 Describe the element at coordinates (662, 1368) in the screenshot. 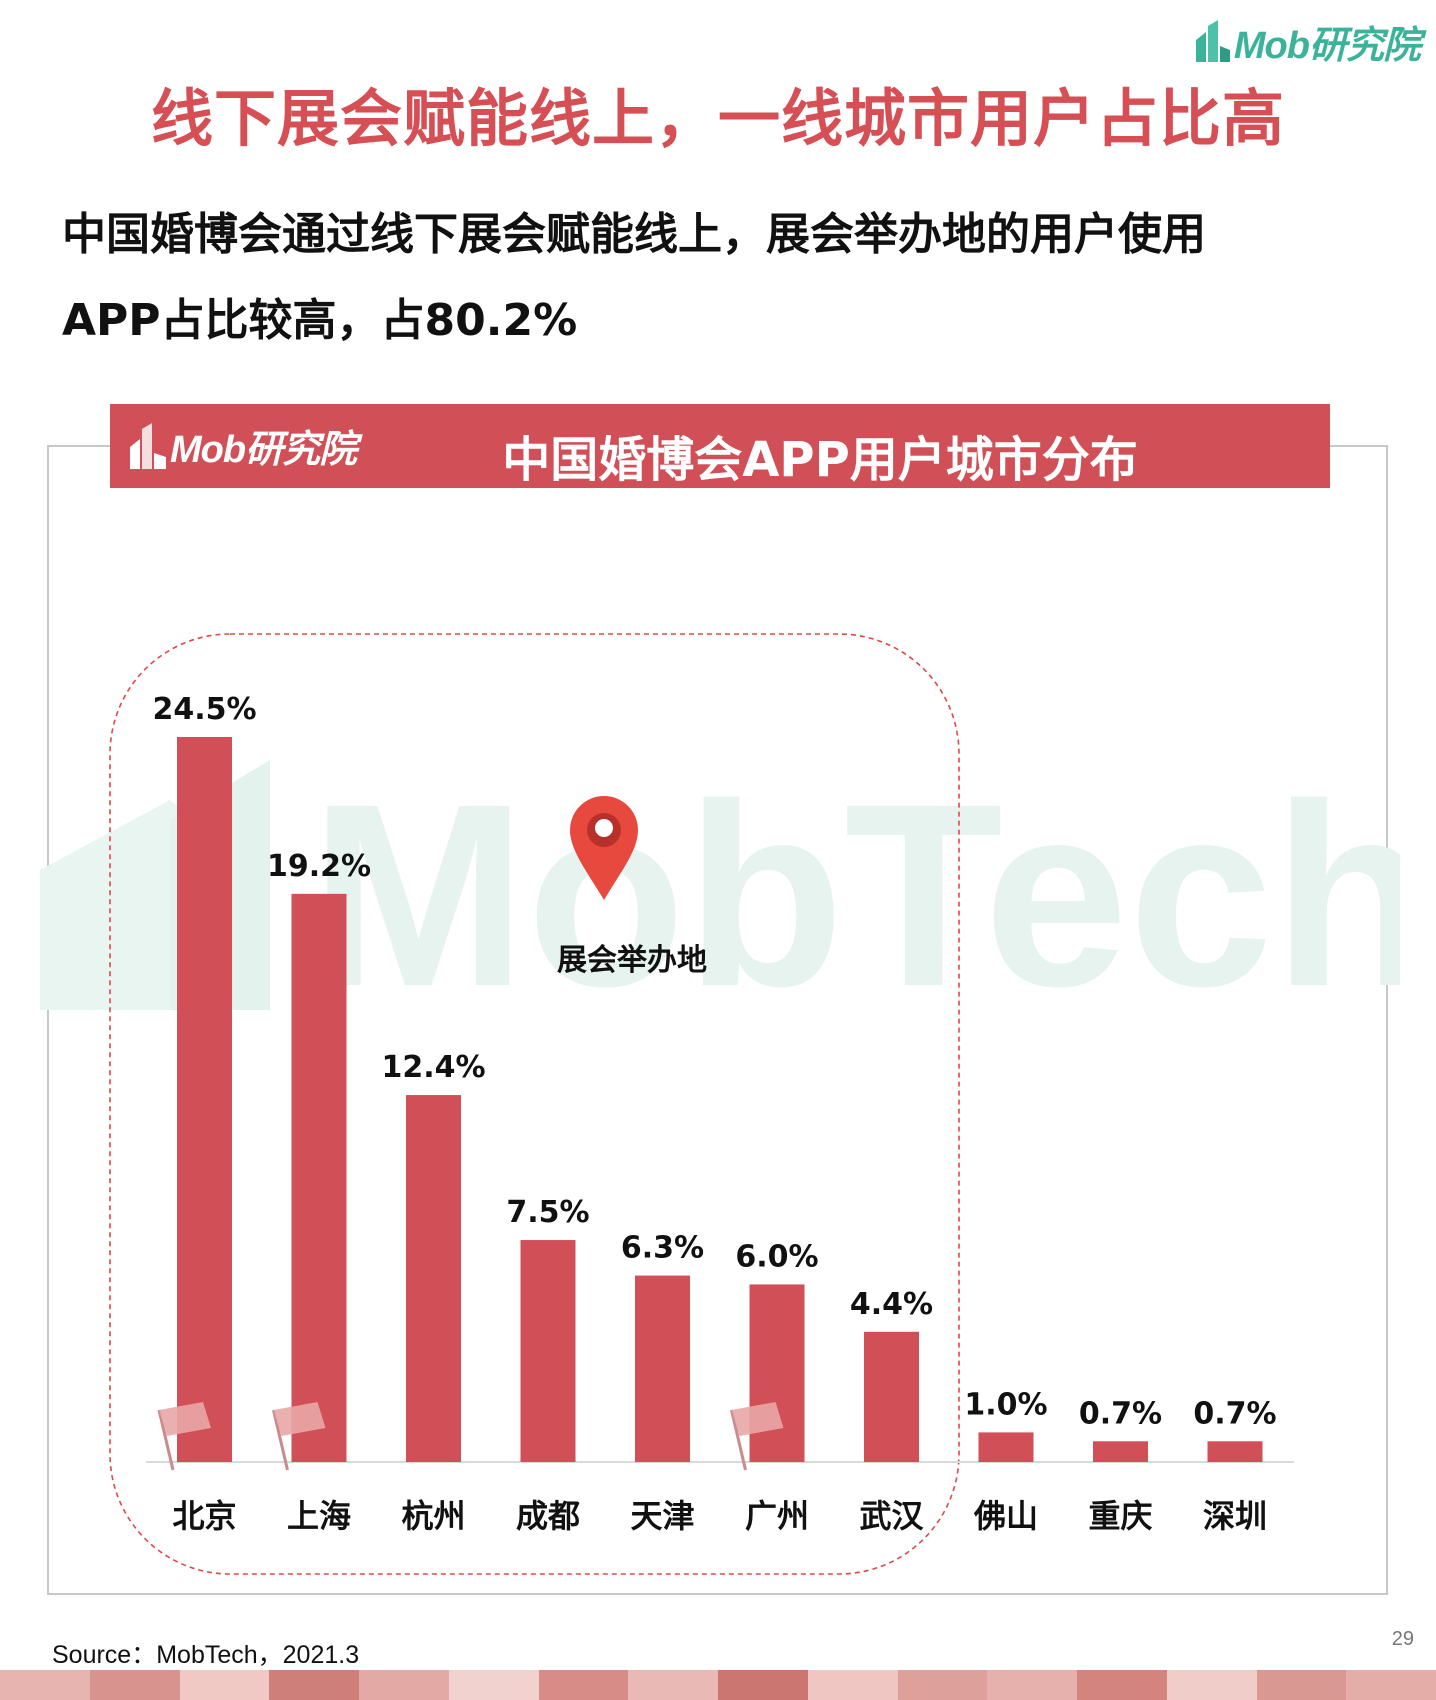

I see `bar-天津` at that location.